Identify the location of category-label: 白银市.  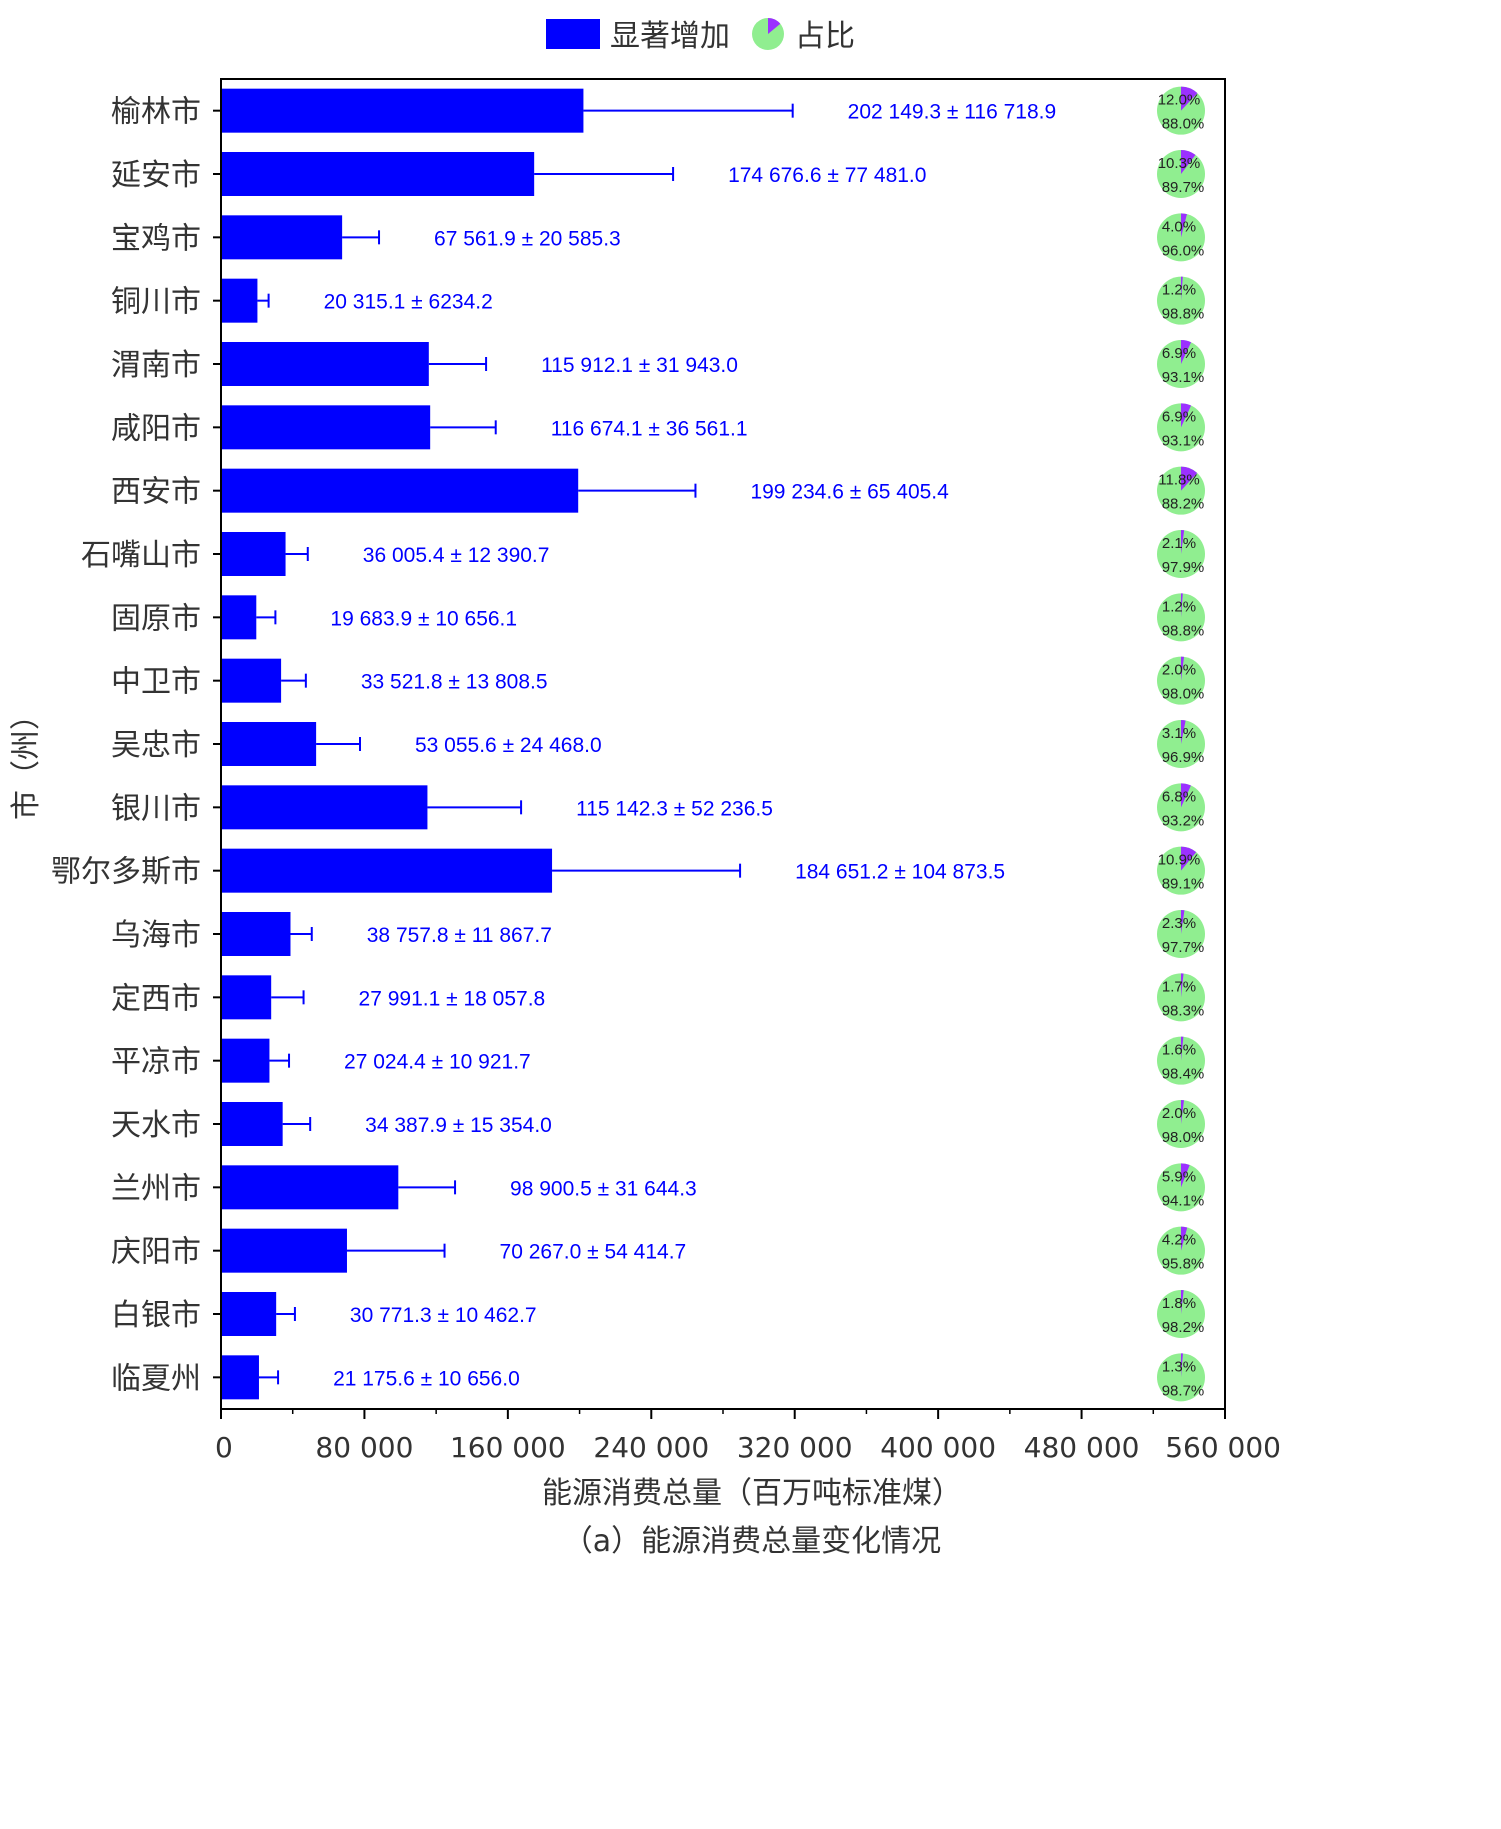
(156, 1315).